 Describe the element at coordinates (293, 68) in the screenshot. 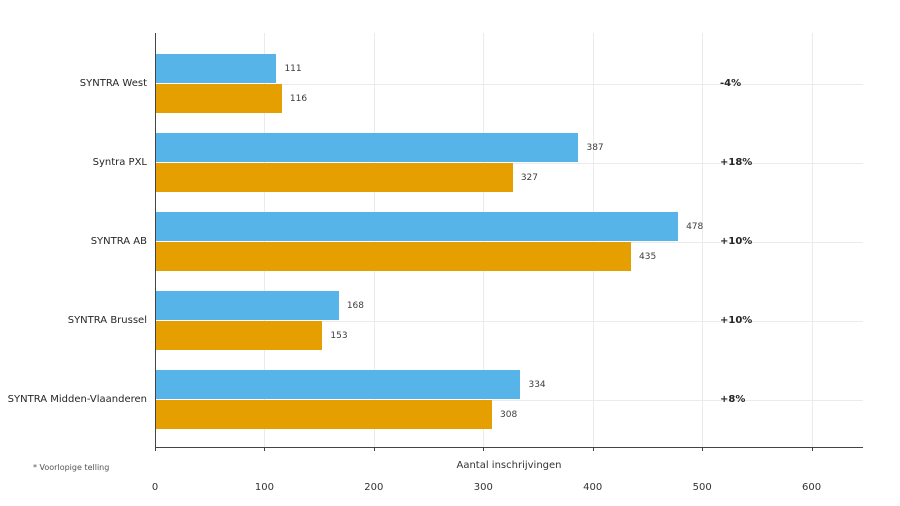

I see `bar-value-label: 111` at that location.